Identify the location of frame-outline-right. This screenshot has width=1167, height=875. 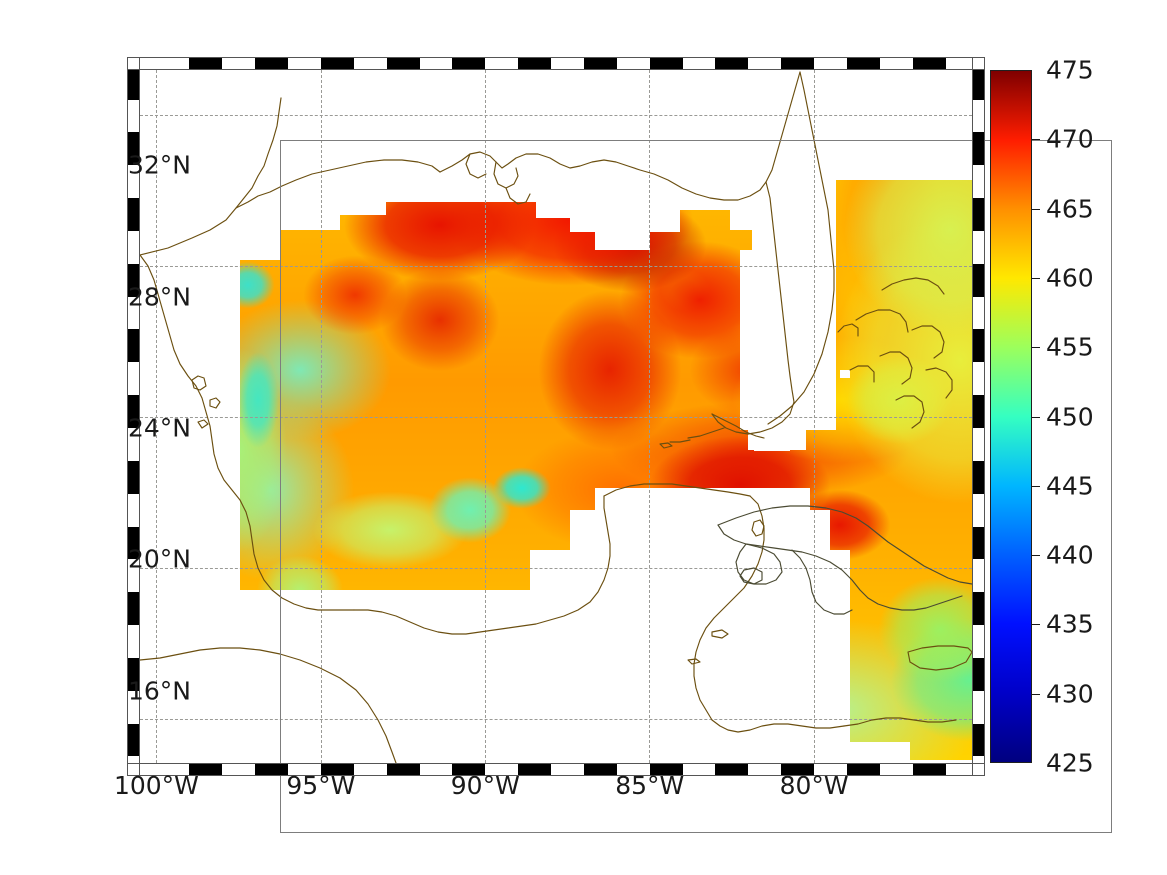
(978, 416).